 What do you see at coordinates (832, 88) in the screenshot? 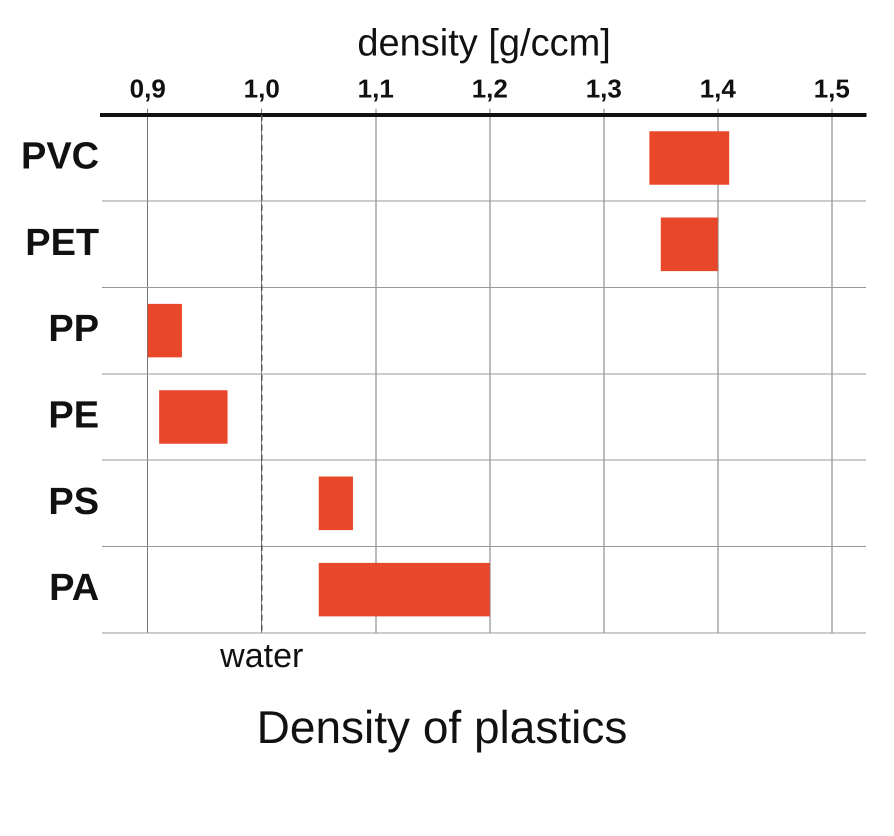
I see `x-tick-label: 1,5` at bounding box center [832, 88].